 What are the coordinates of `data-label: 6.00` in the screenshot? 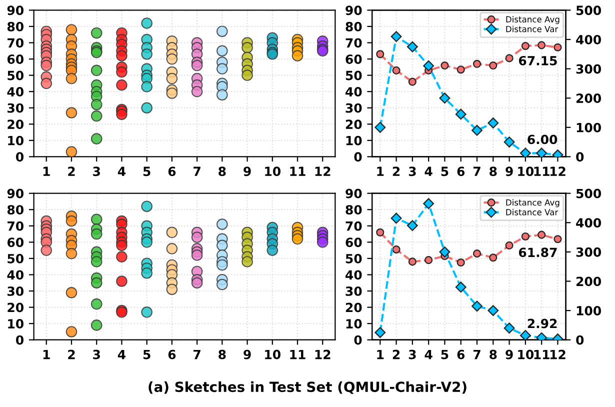 It's located at (543, 139).